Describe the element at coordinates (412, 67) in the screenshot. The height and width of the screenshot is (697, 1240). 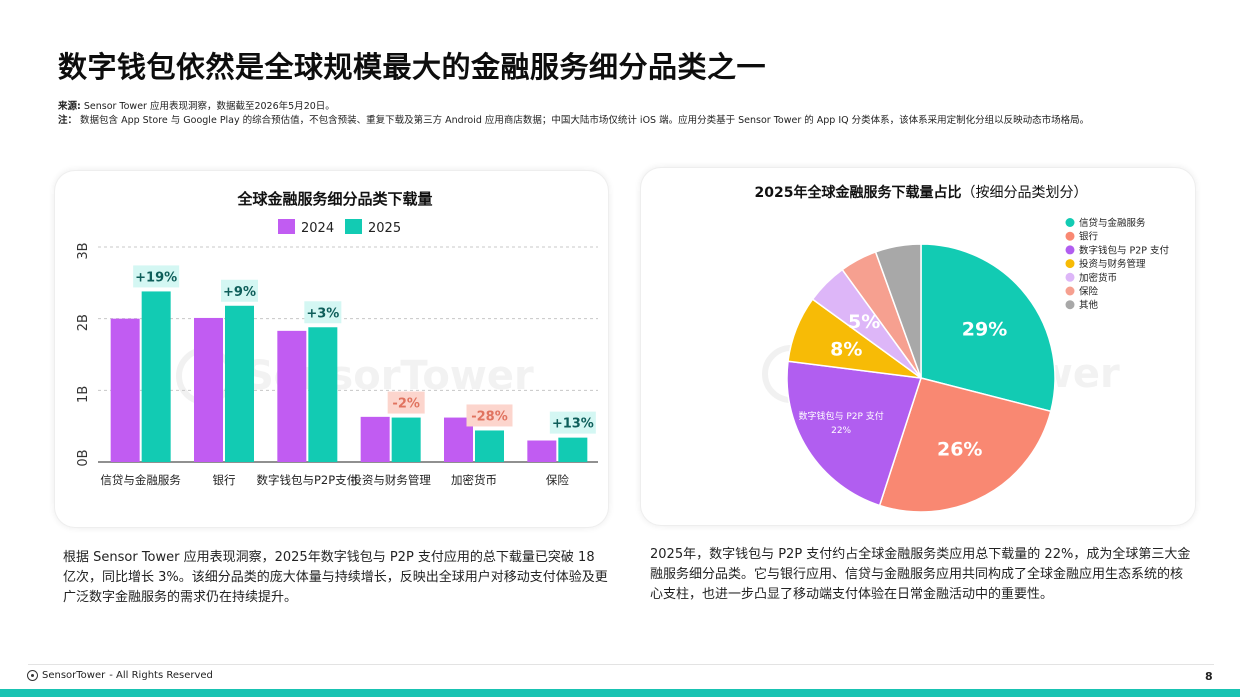
I see `page-title: 数字钱包依然是全球规模最大的金融服务细分品类之一` at that location.